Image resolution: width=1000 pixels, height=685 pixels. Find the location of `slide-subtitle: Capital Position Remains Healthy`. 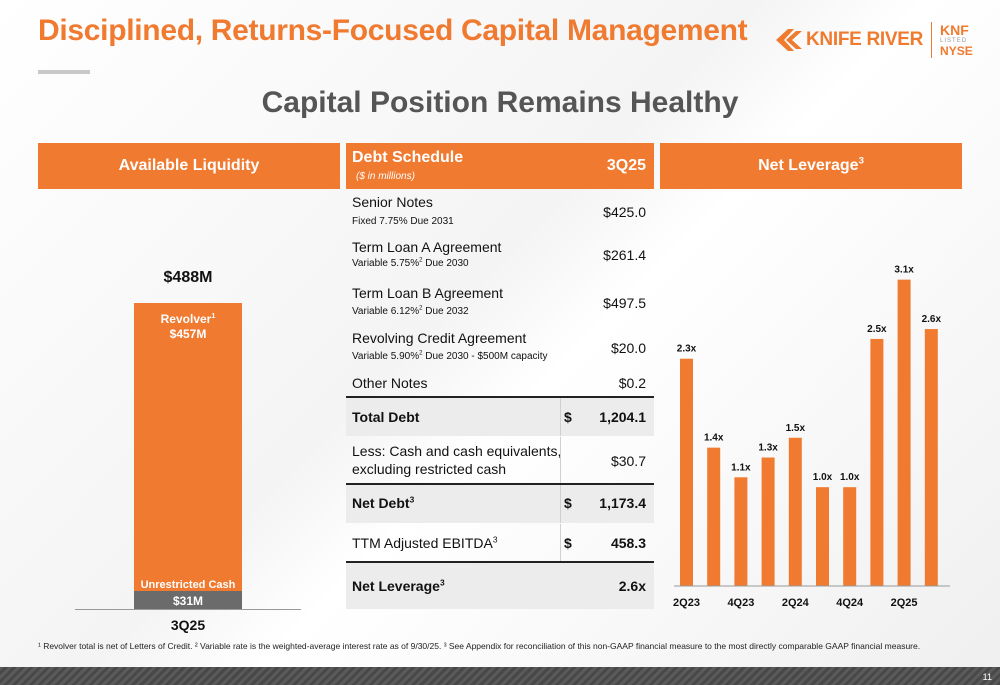

slide-subtitle: Capital Position Remains Healthy is located at coordinates (500, 102).